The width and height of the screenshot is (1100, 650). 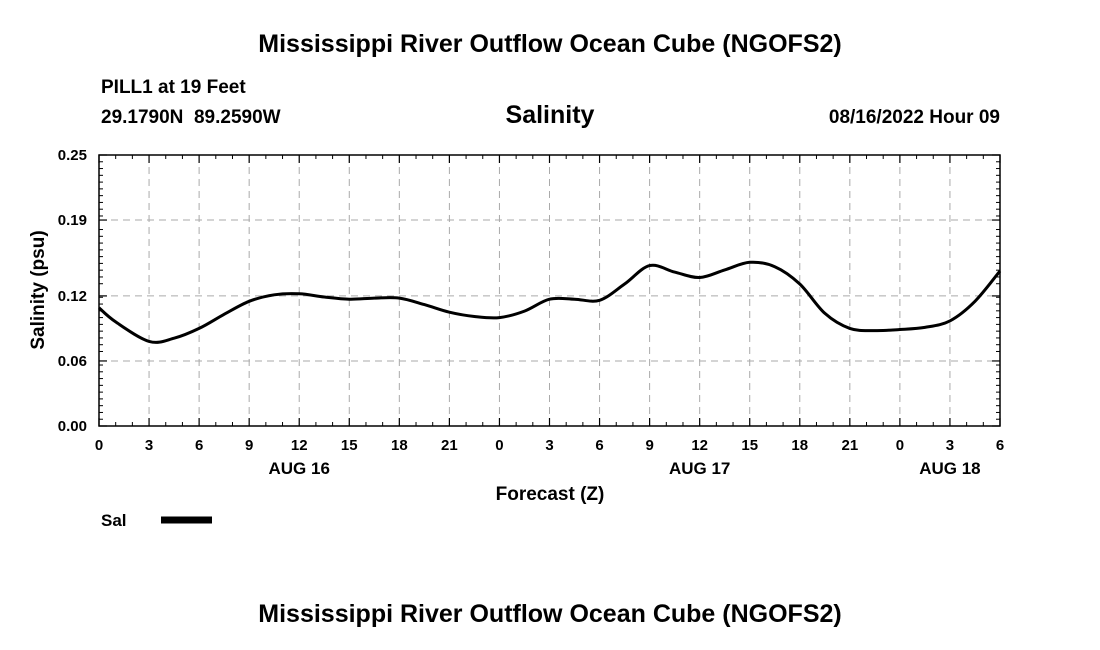 What do you see at coordinates (72, 296) in the screenshot?
I see `y-tick-label: 0.12` at bounding box center [72, 296].